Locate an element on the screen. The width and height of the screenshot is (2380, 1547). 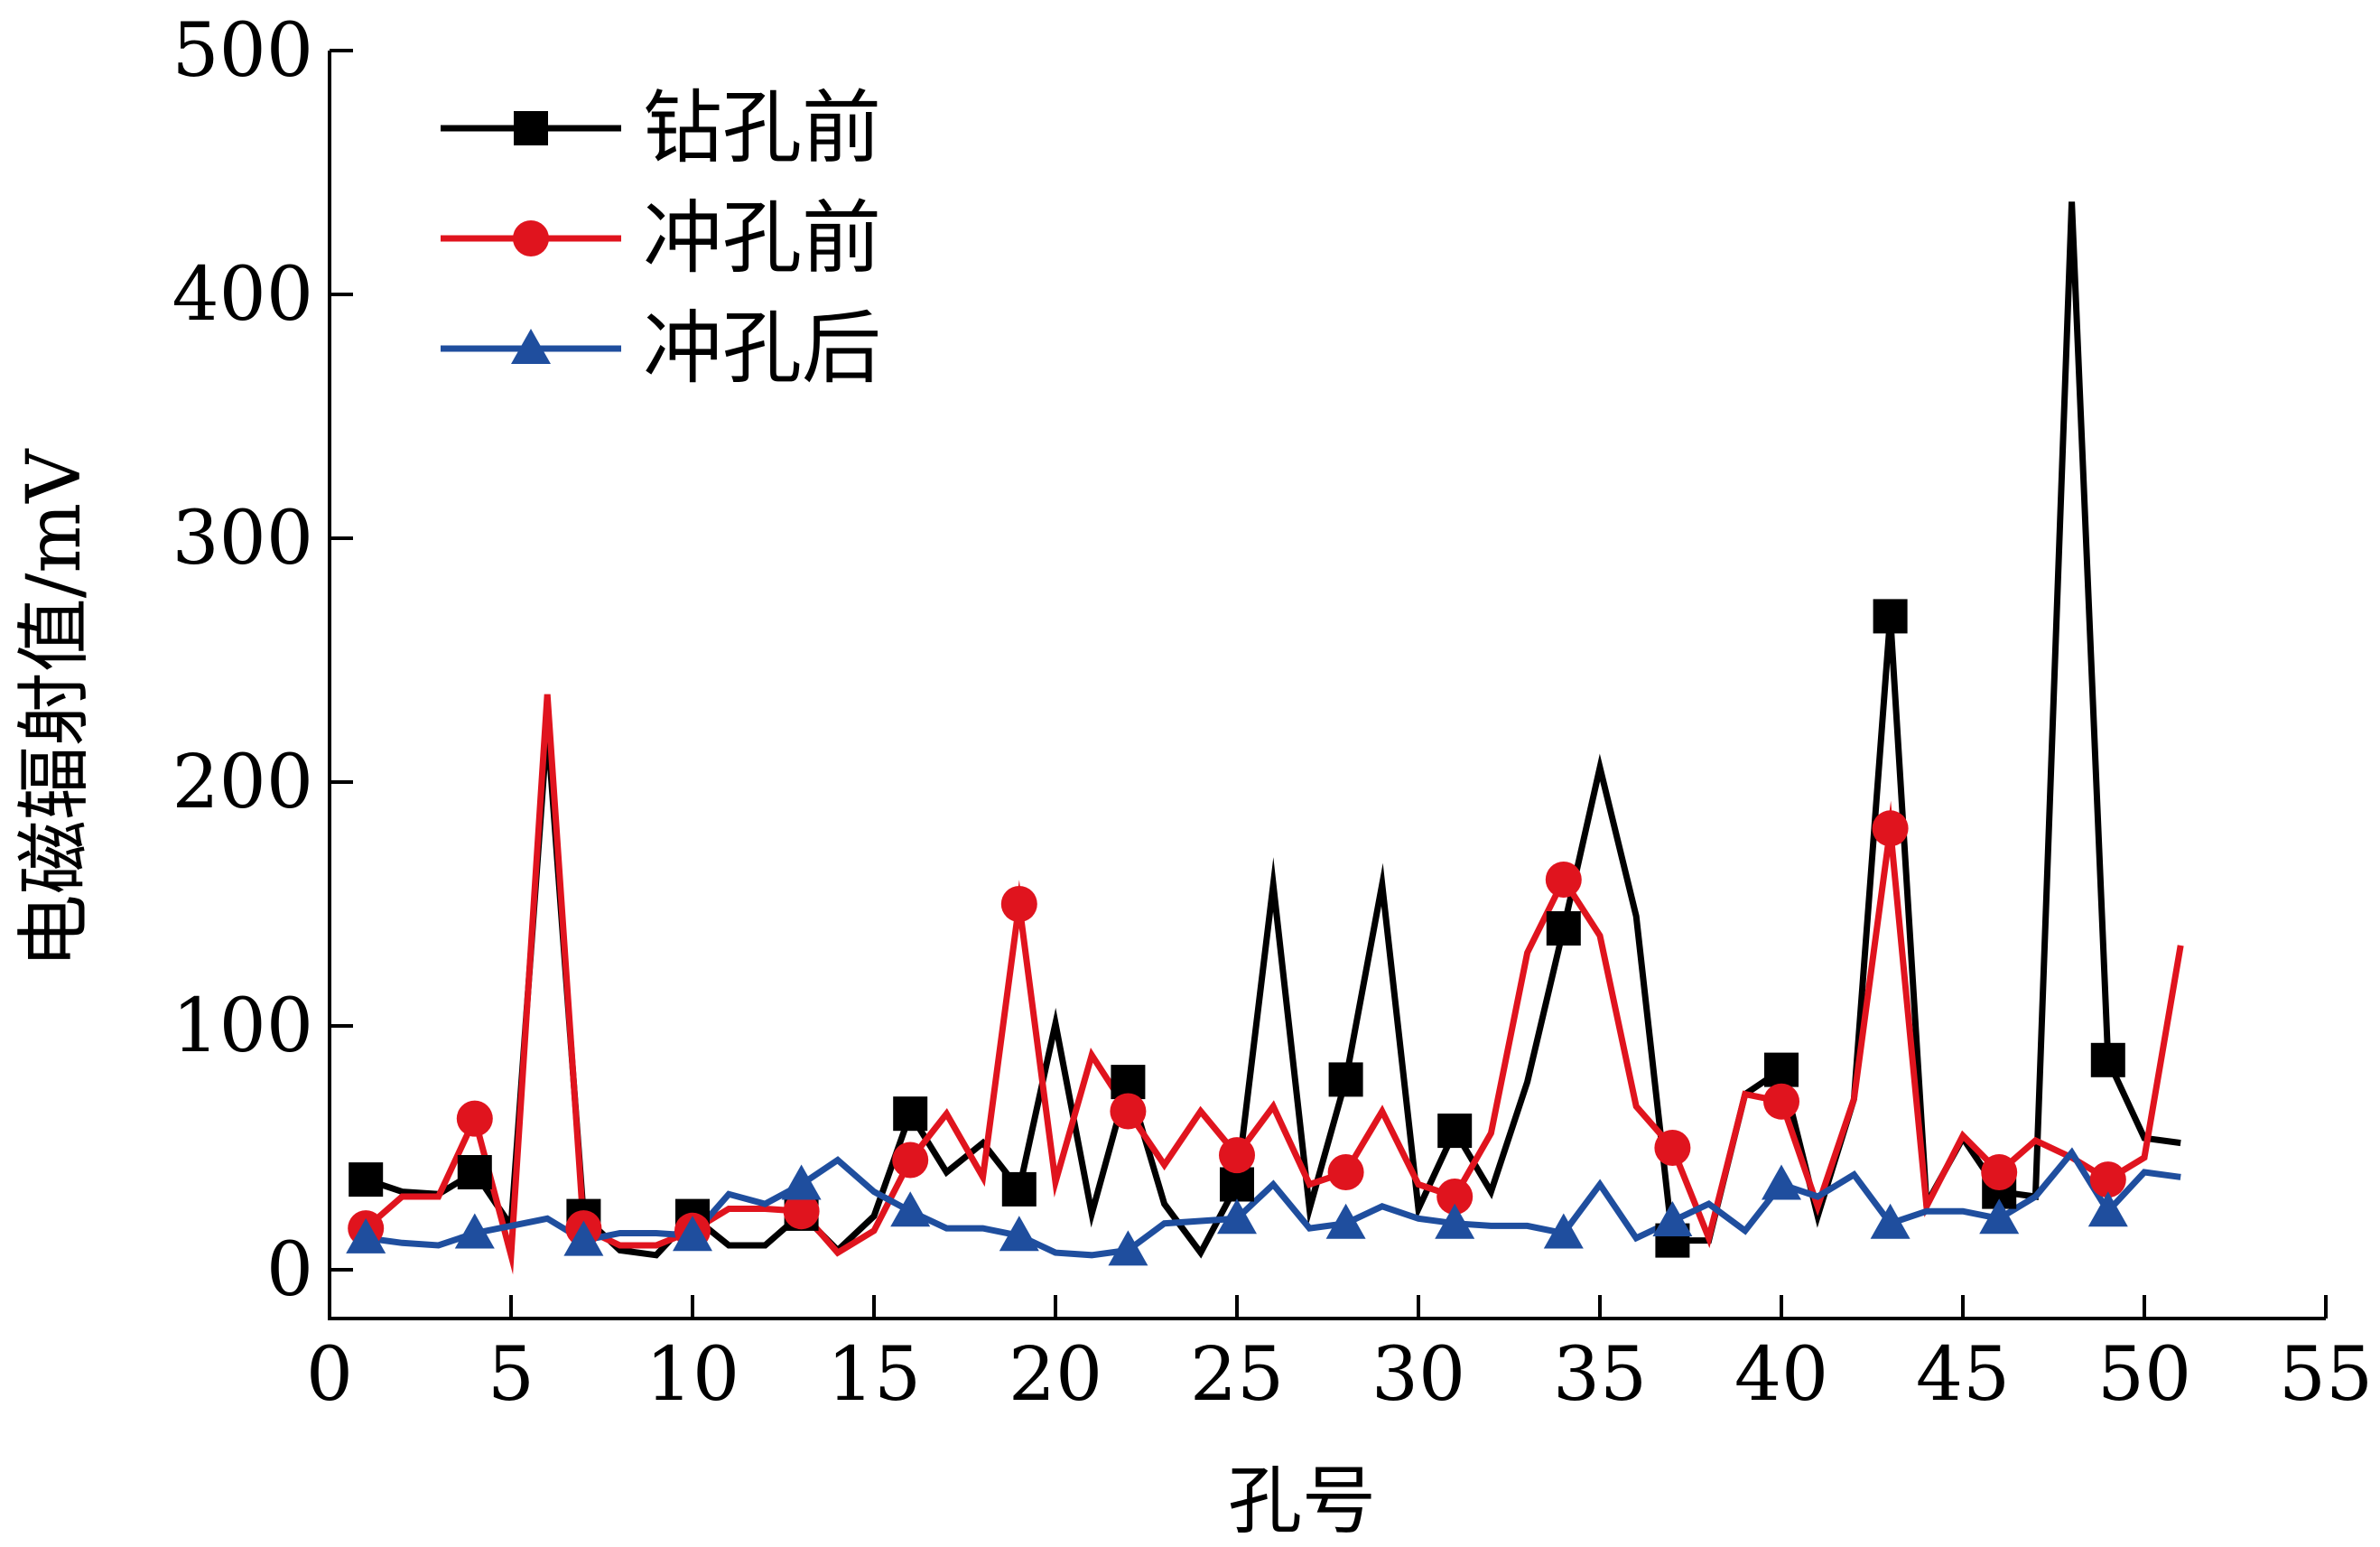
y-tick-label-500: 500 is located at coordinates (243, 51).